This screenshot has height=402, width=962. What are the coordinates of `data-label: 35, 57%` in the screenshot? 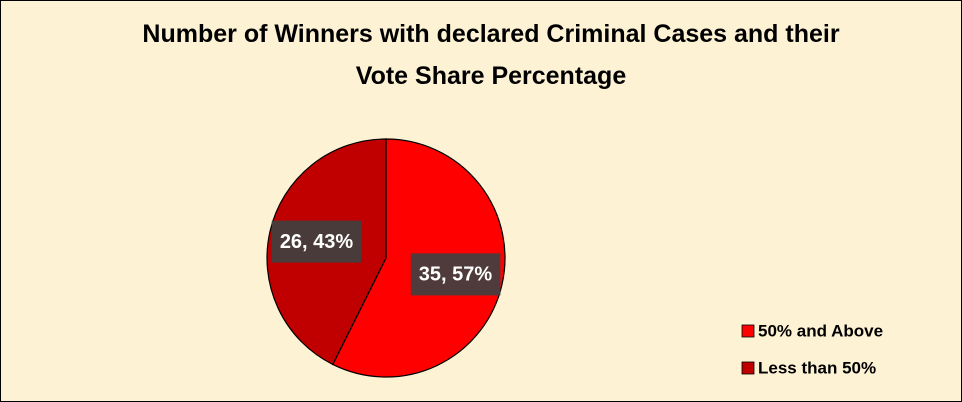 It's located at (455, 274).